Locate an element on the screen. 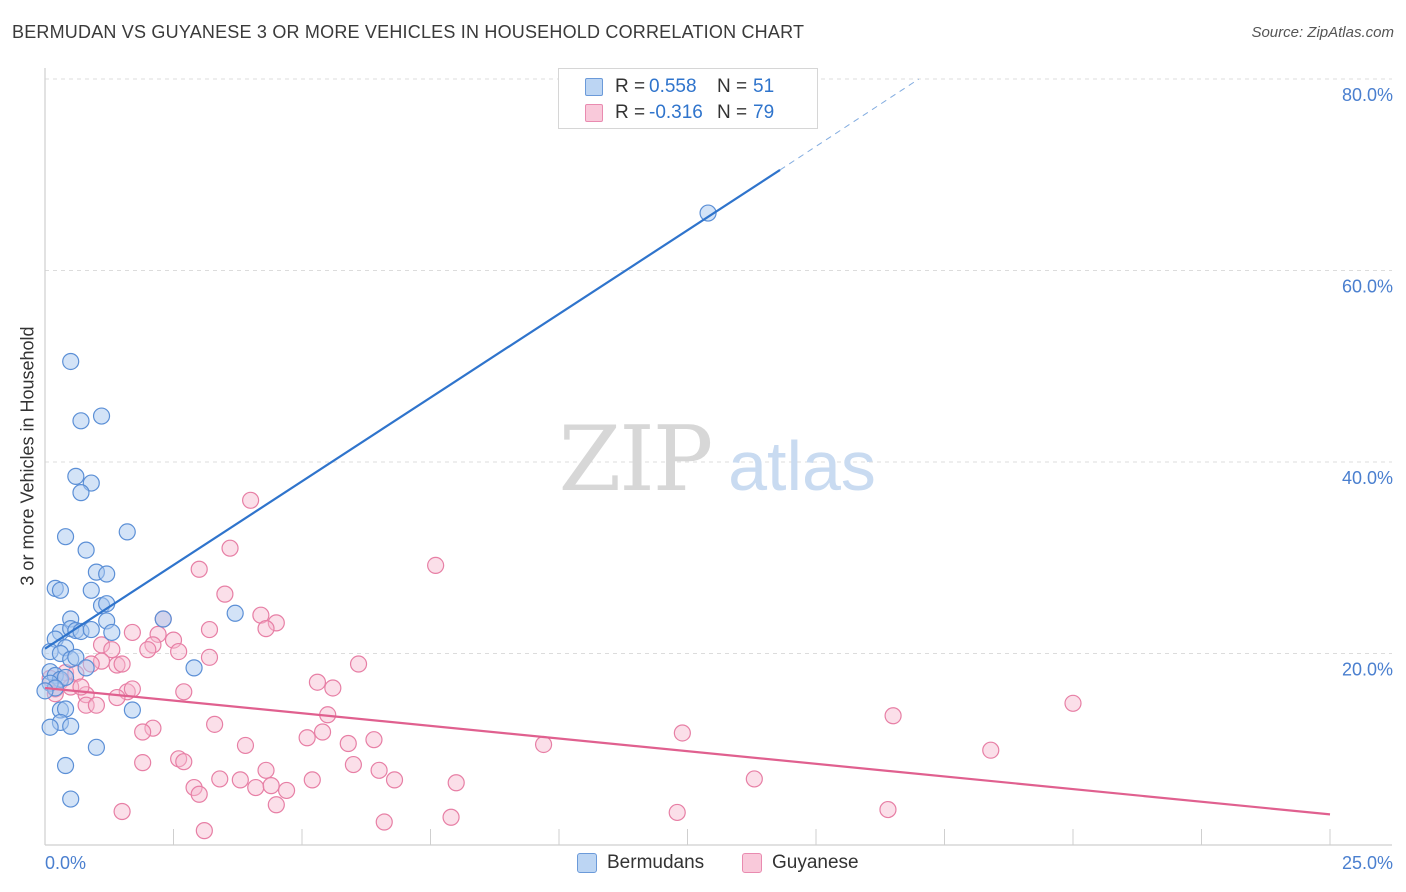 Image resolution: width=1406 pixels, height=892 pixels. series-legend-guyanese: Guyanese is located at coordinates (800, 863).